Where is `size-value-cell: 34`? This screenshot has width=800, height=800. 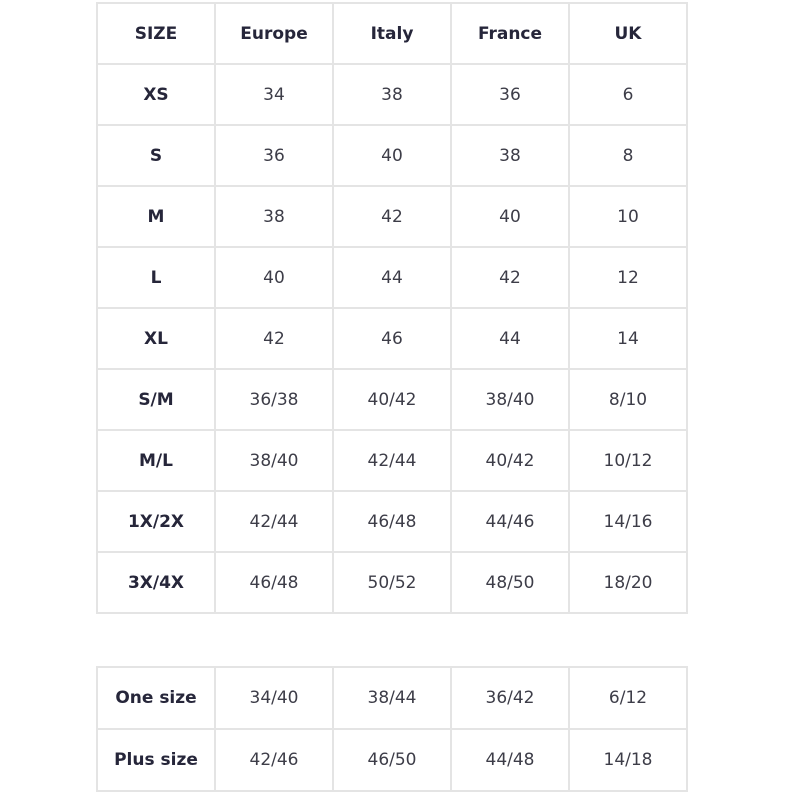 size-value-cell: 34 is located at coordinates (274, 94).